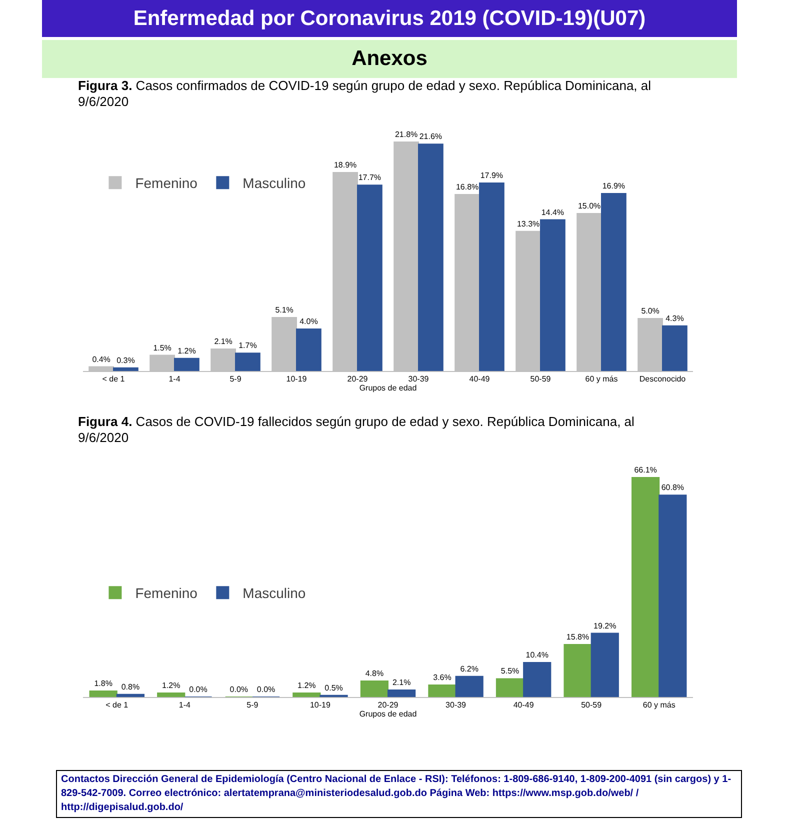  Describe the element at coordinates (492, 175) in the screenshot. I see `data-label: 17.9%` at that location.